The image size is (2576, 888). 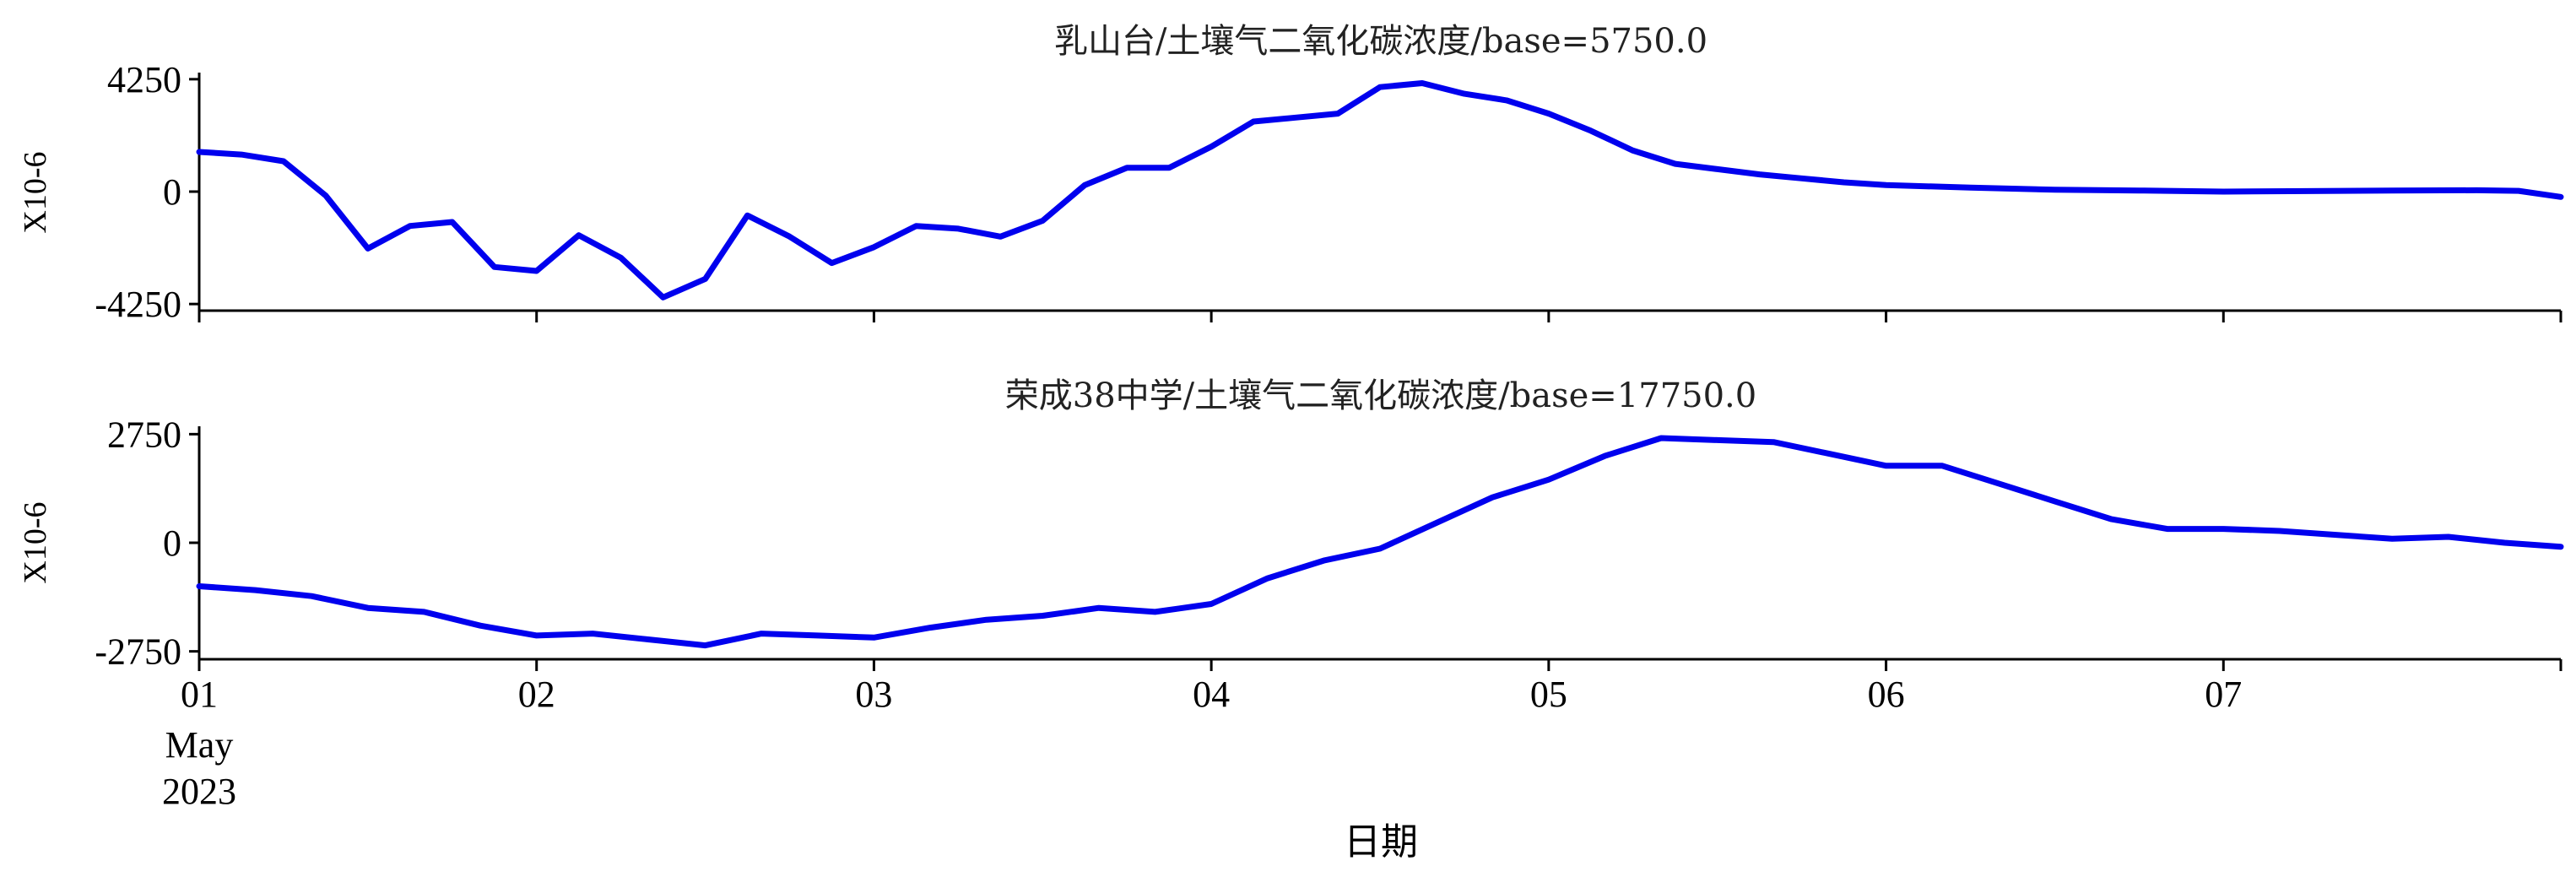 I want to click on y-ticks: 4250 0 -4250, so click(x=147, y=192).